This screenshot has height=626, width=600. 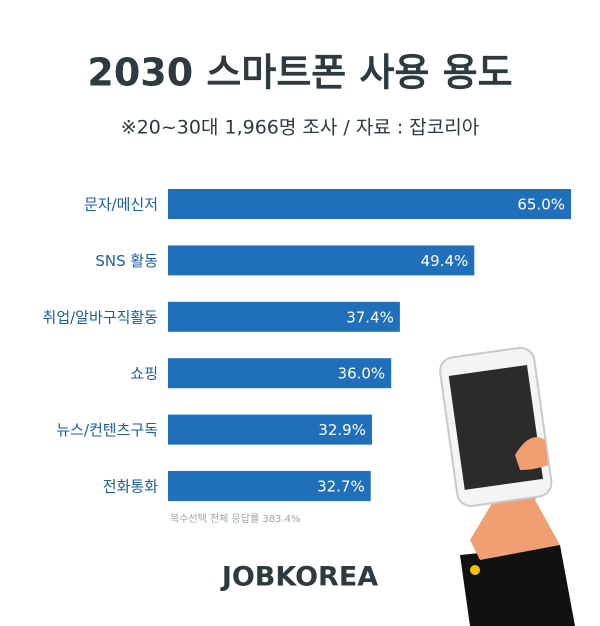 I want to click on value-label: 65.0%, so click(x=541, y=205).